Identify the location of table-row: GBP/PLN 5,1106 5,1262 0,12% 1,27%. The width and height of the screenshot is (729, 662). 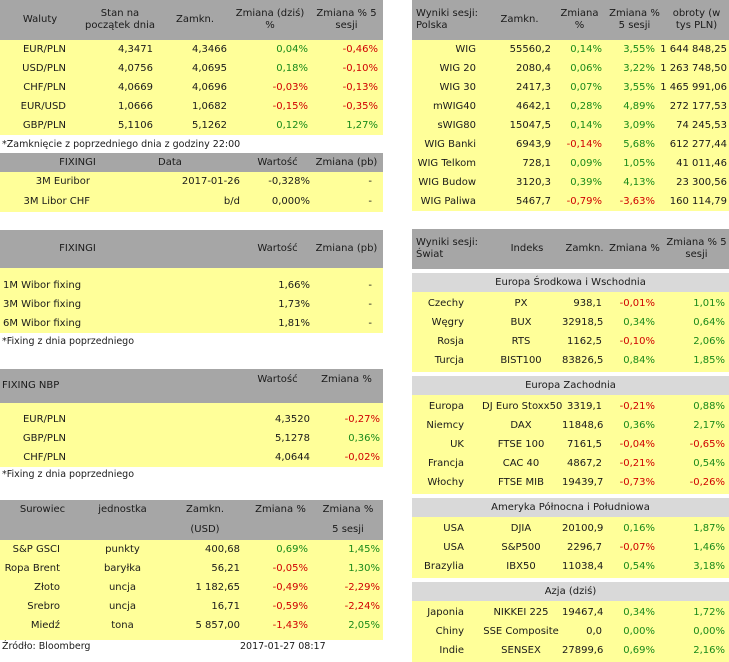
(191, 125).